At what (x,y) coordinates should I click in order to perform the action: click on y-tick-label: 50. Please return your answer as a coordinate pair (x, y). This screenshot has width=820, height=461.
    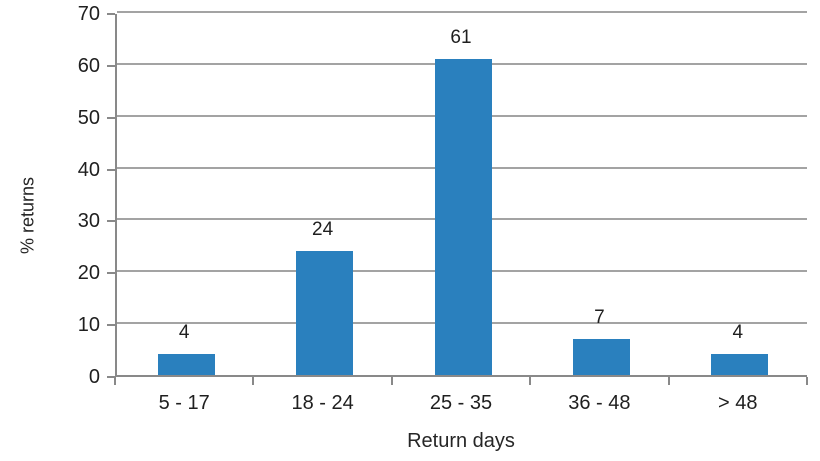
    Looking at the image, I should click on (88, 117).